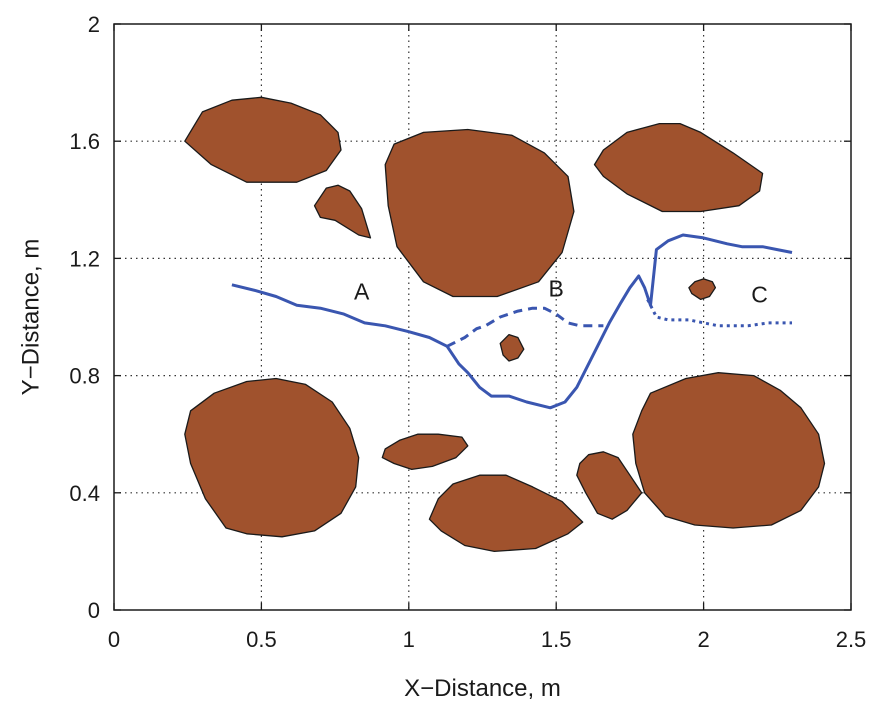  Describe the element at coordinates (94, 610) in the screenshot. I see `y-tick-label: 0` at that location.